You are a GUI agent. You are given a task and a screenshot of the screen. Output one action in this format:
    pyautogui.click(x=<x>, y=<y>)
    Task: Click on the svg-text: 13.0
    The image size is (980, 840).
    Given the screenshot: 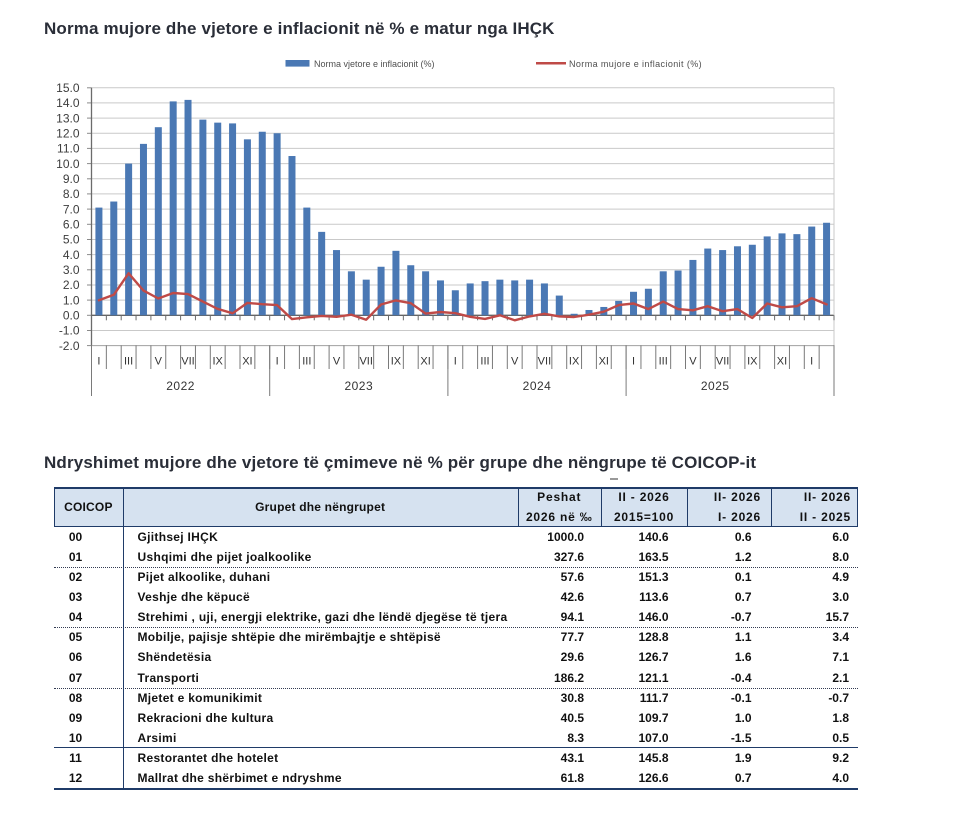 What is the action you would take?
    pyautogui.click(x=68, y=118)
    